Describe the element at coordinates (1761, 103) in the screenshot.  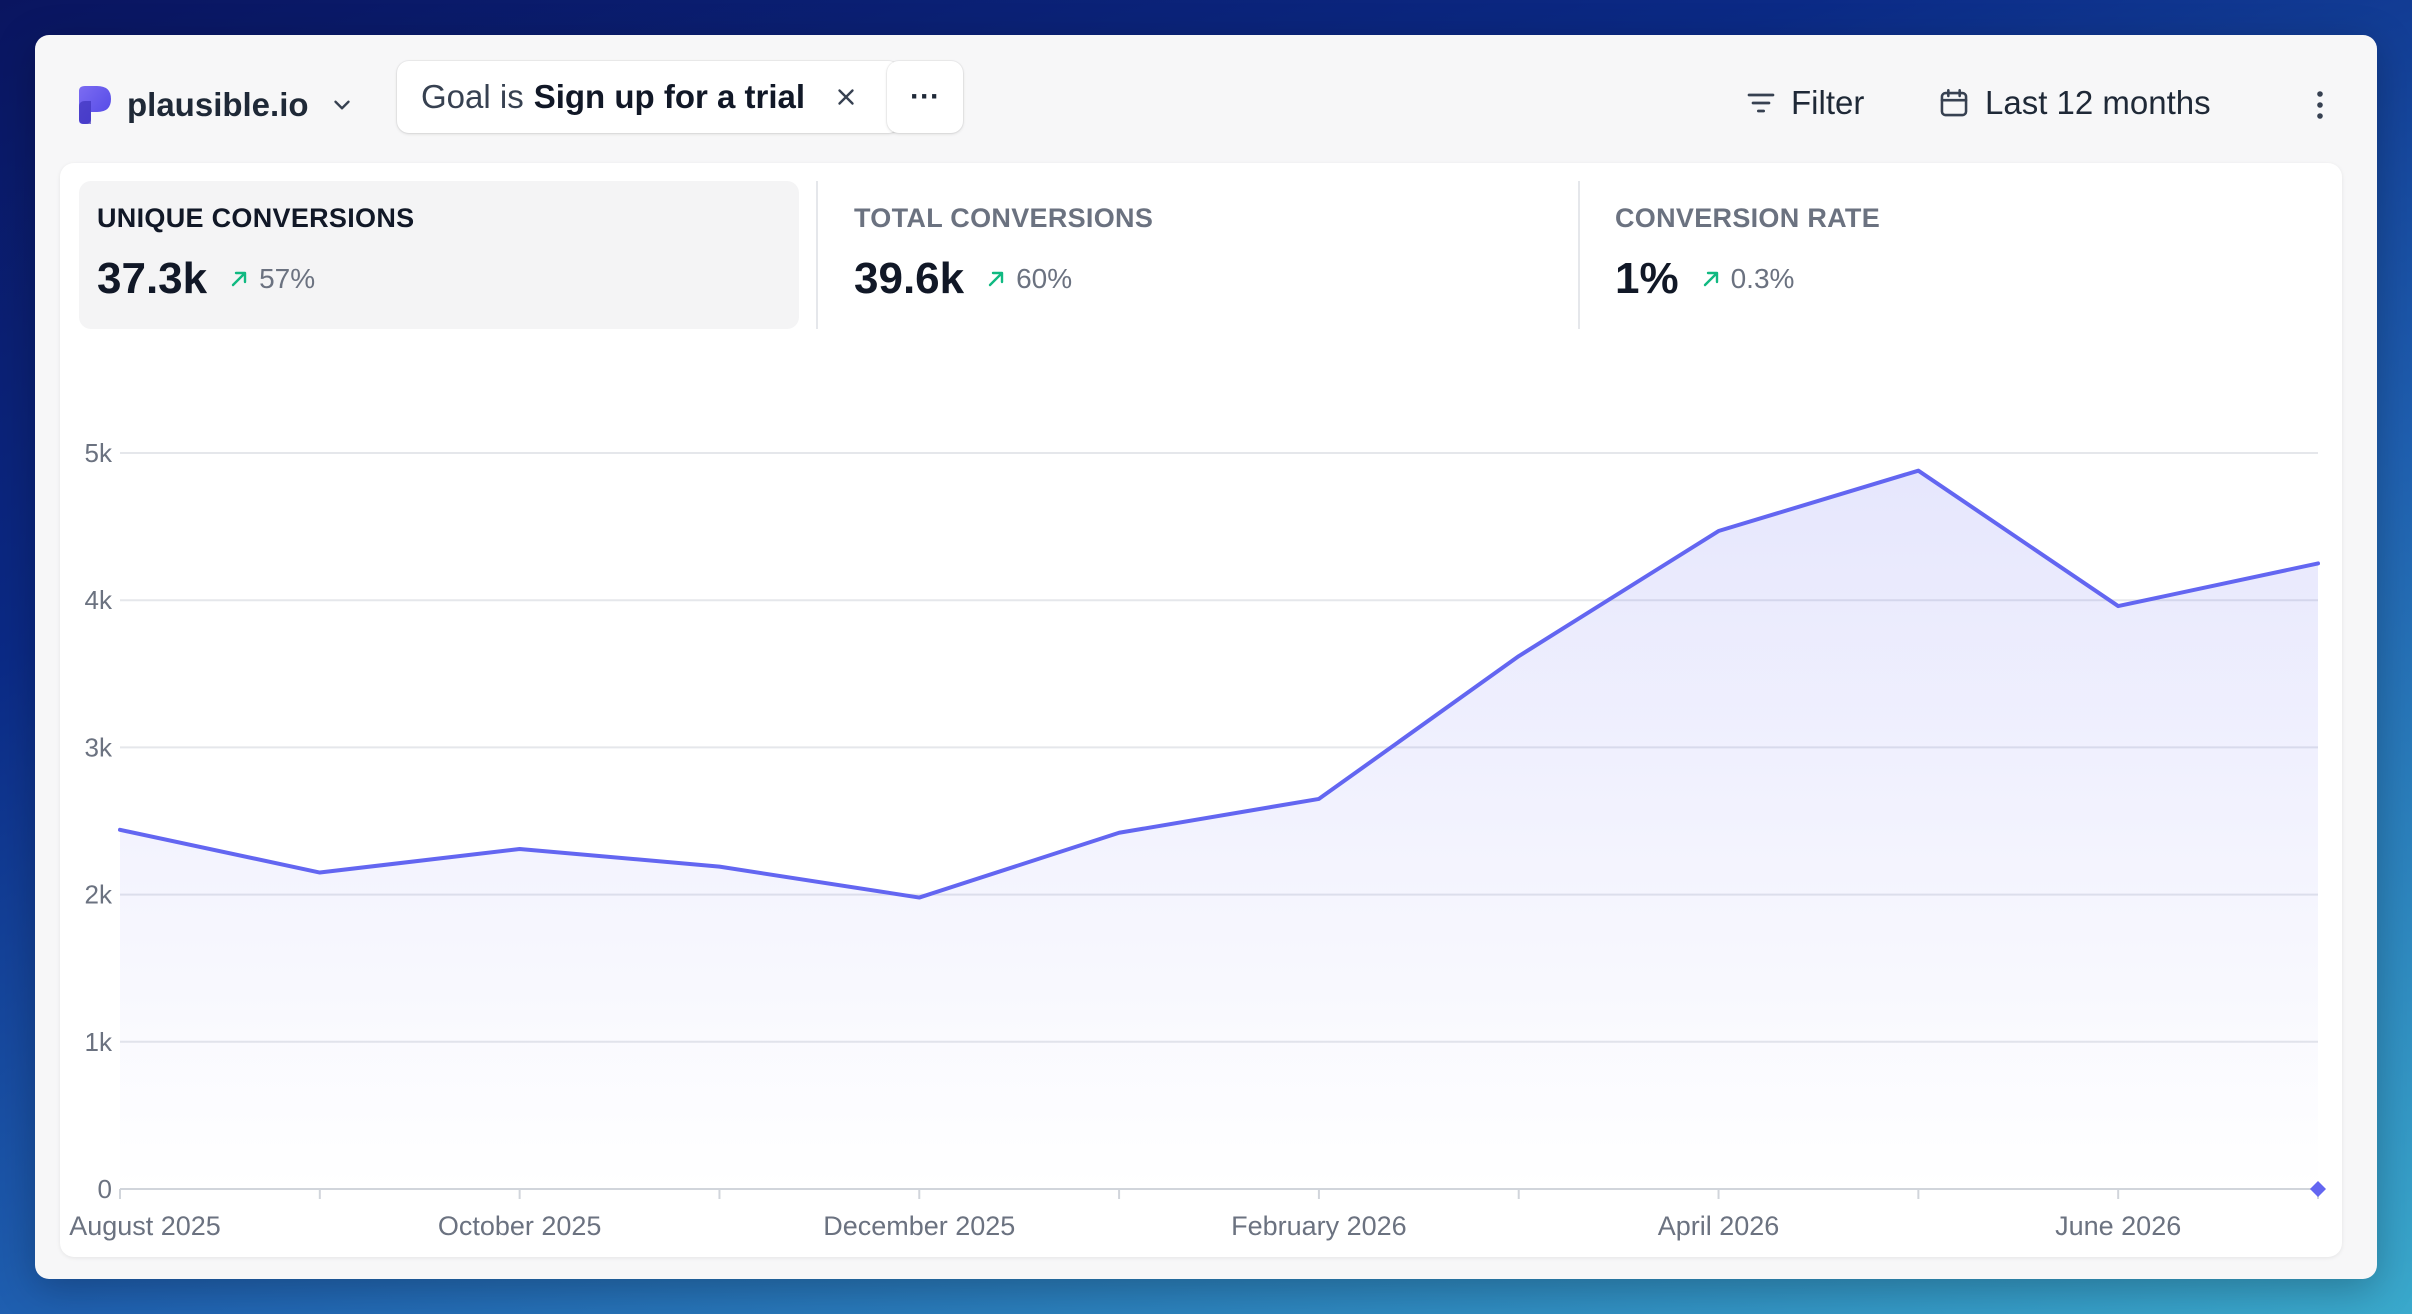
I see `filter-icon` at that location.